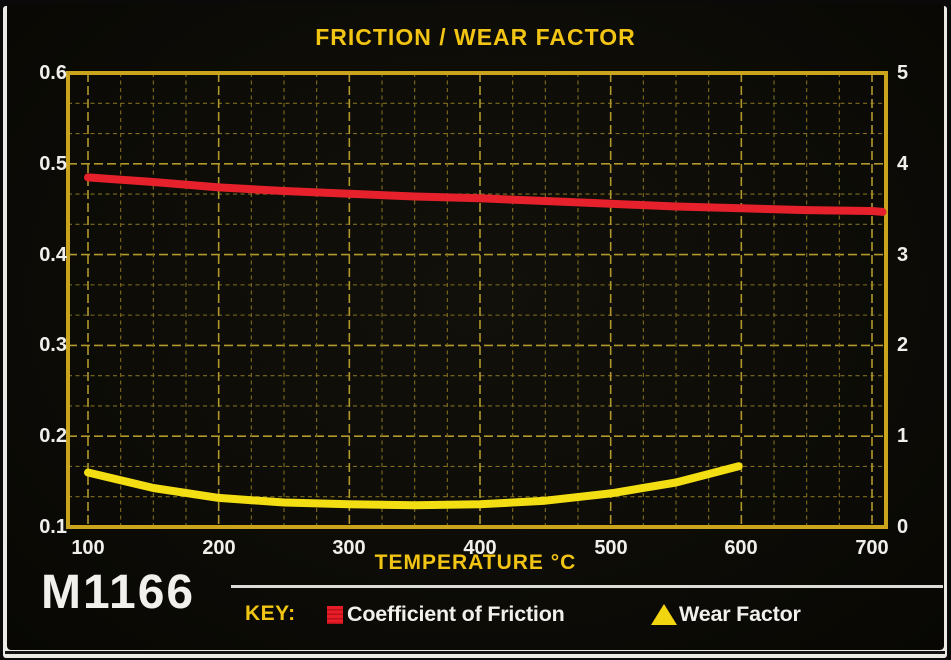 The width and height of the screenshot is (951, 660). What do you see at coordinates (485, 194) in the screenshot?
I see `coefficient-of-friction-line` at bounding box center [485, 194].